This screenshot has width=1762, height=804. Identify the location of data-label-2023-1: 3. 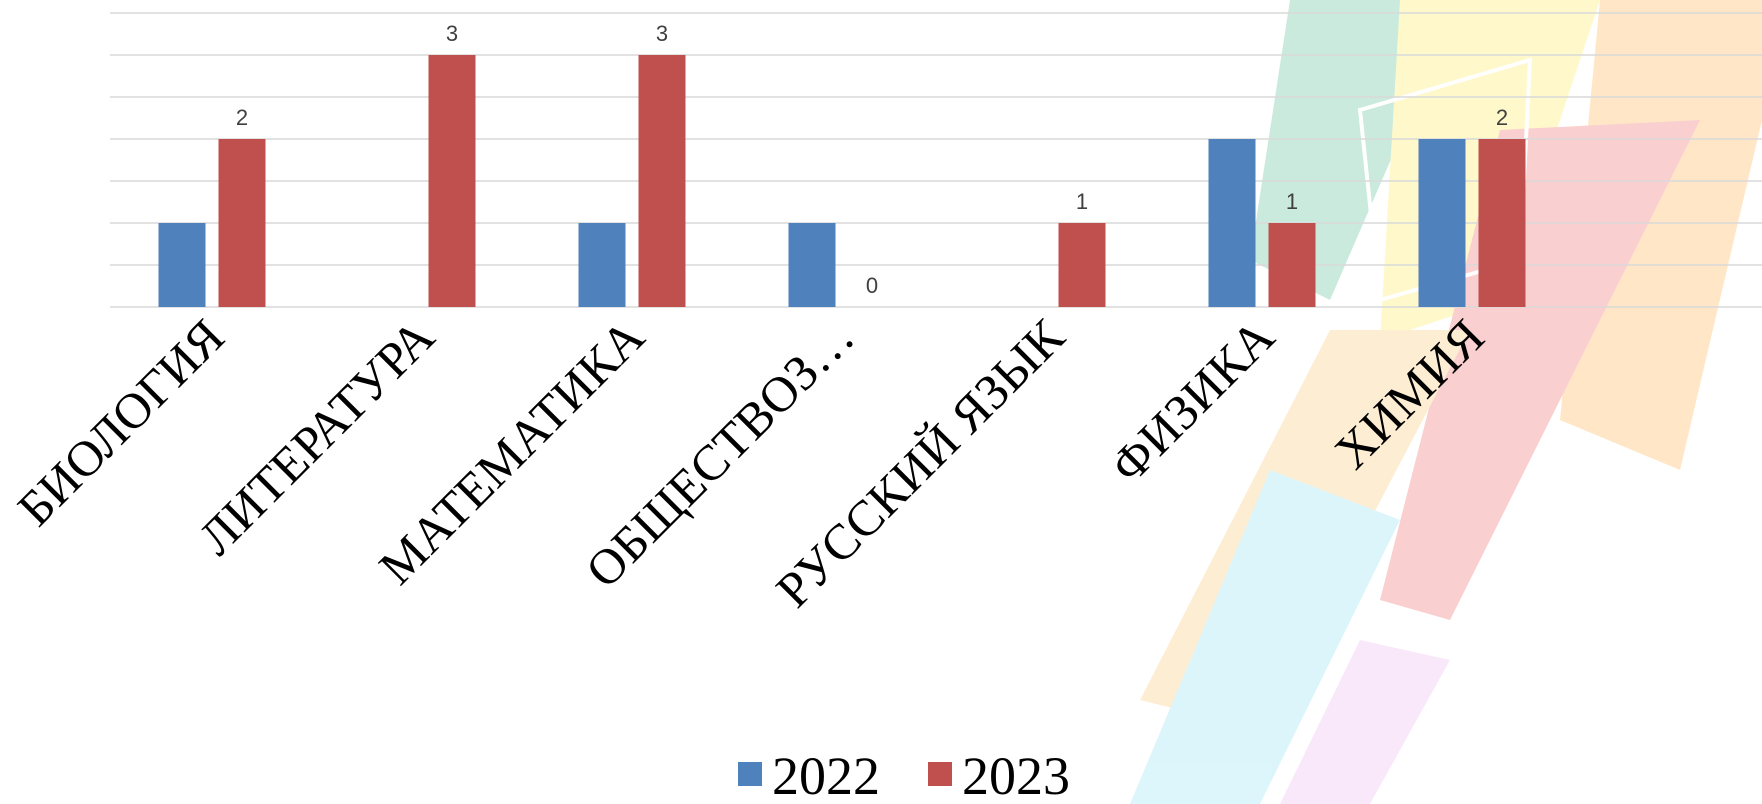
(452, 33).